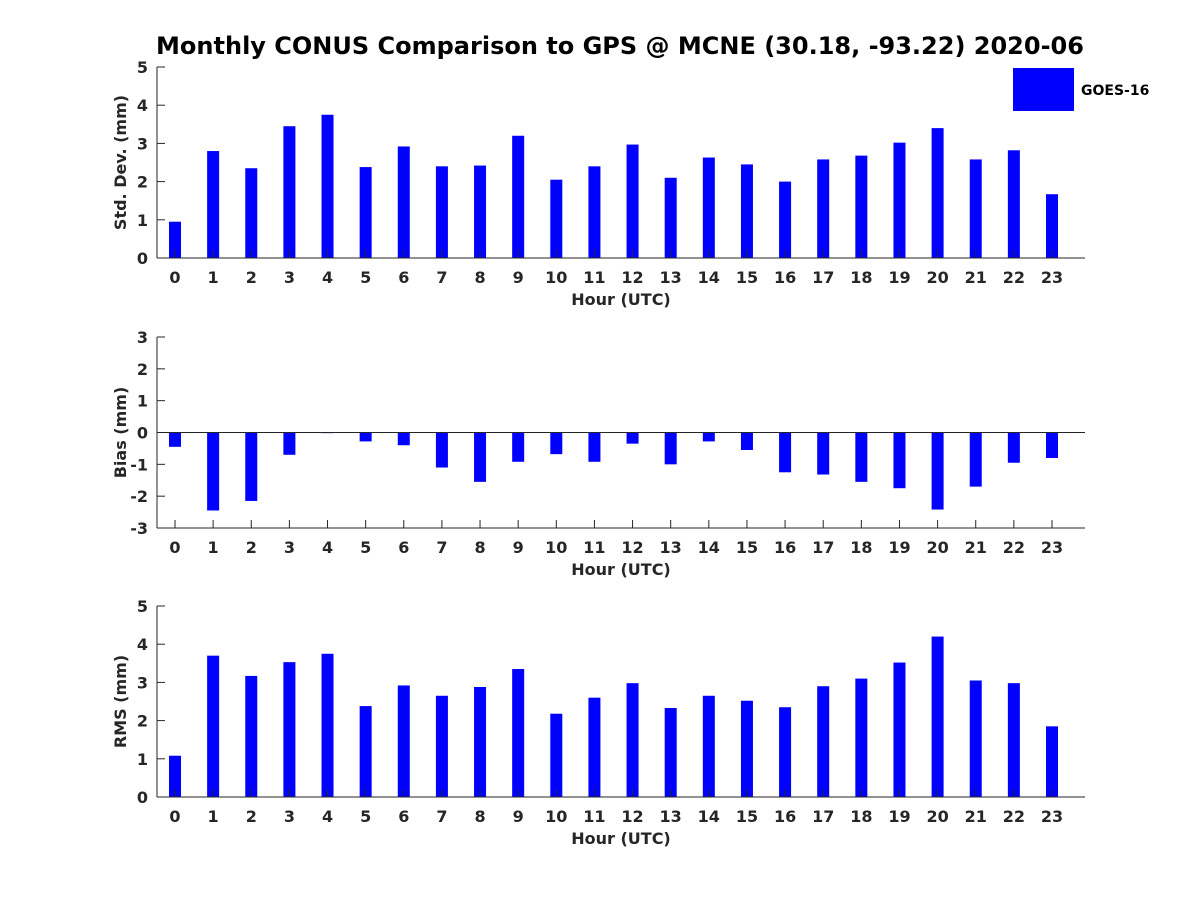 The width and height of the screenshot is (1200, 900). Describe the element at coordinates (1014, 277) in the screenshot. I see `x-tick-label: 22` at that location.